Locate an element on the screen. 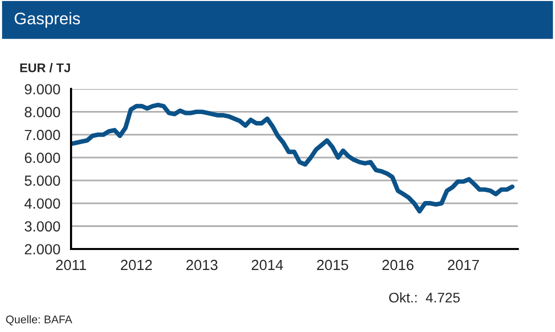 The width and height of the screenshot is (555, 332). y-tick-label: 6.000 is located at coordinates (42, 157).